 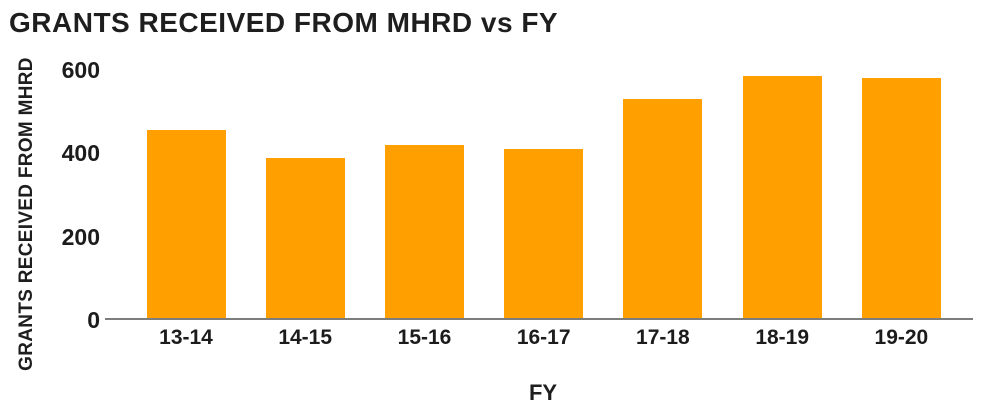 What do you see at coordinates (80, 70) in the screenshot?
I see `y-tick-label-600: 600` at bounding box center [80, 70].